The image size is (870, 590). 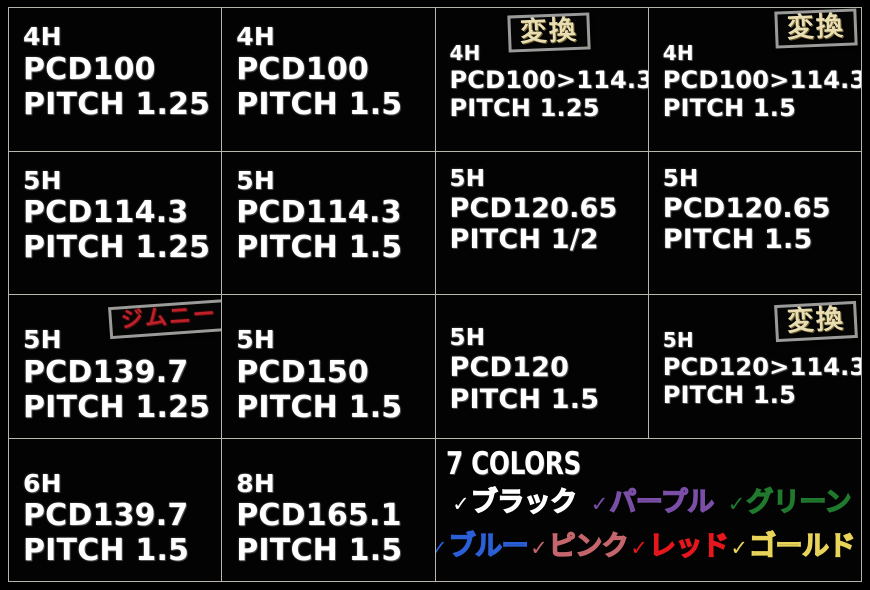 I want to click on color-label: ブルー, so click(x=488, y=546).